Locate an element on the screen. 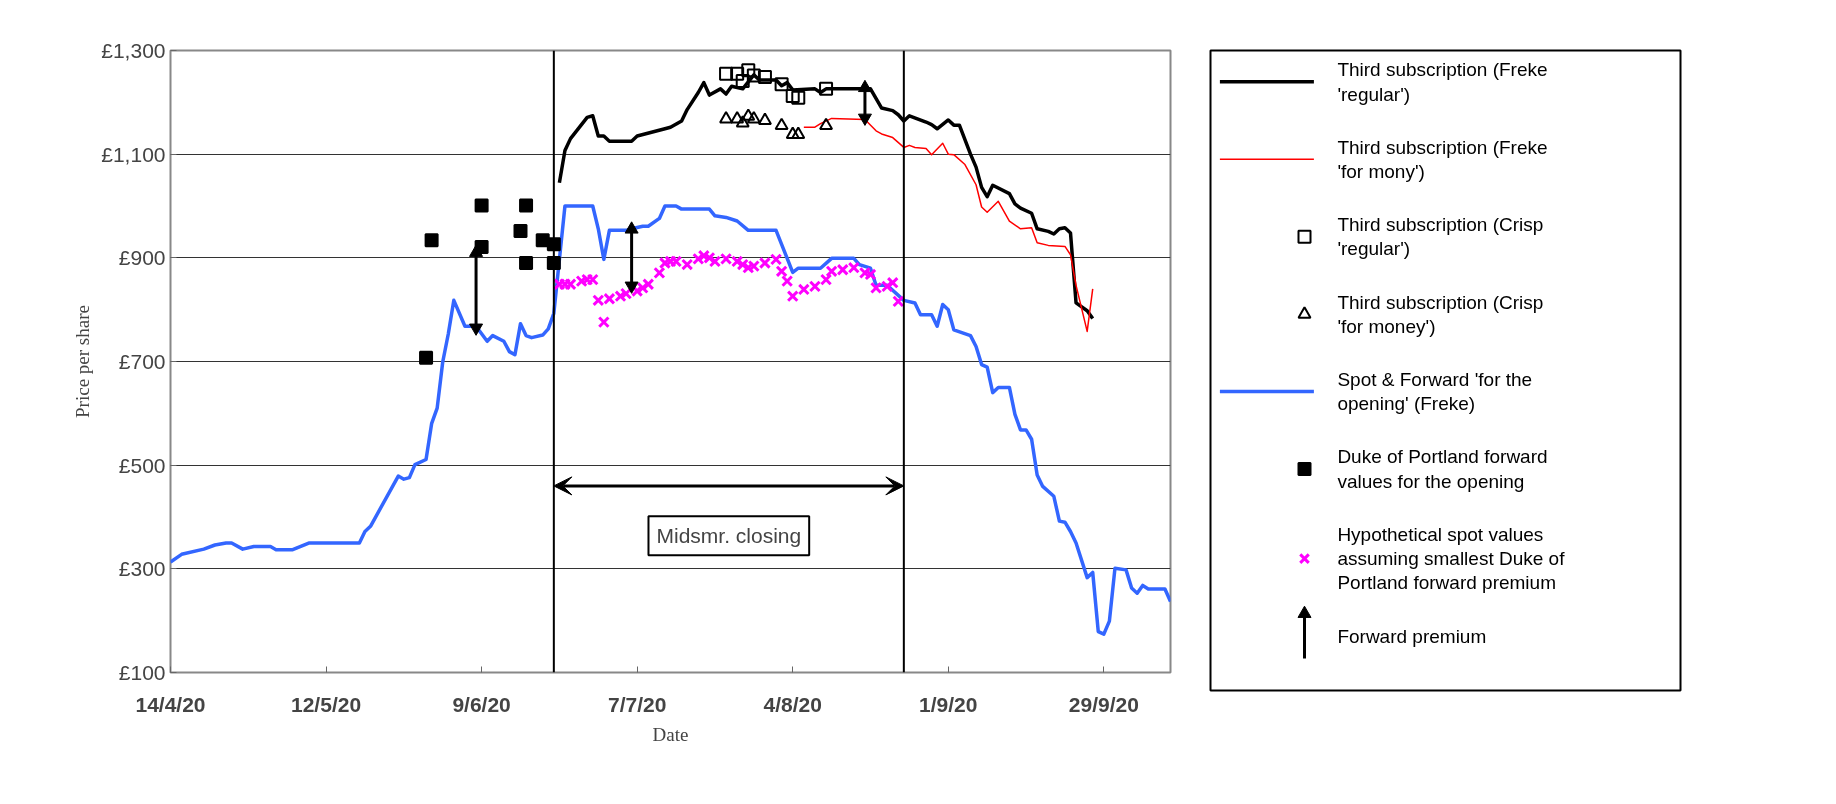 The width and height of the screenshot is (1836, 804). annotation: Midsmr. closing is located at coordinates (729, 536).